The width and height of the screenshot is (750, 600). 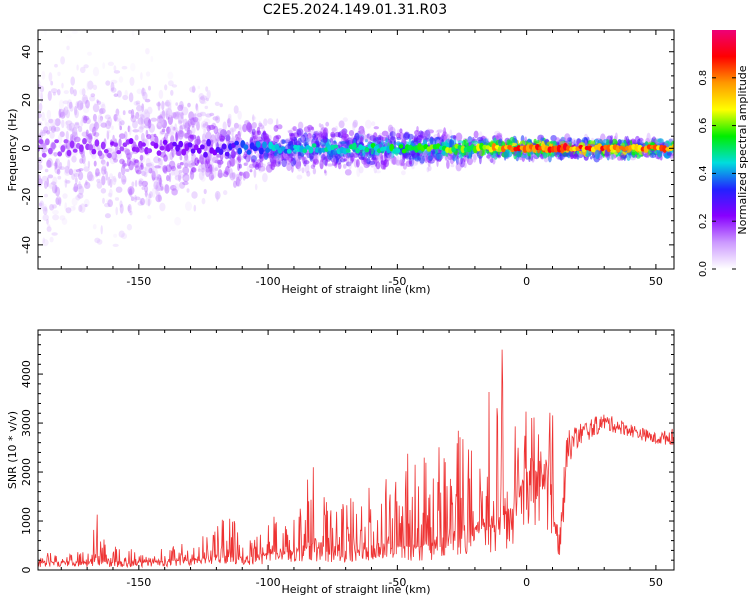 What do you see at coordinates (26, 52) in the screenshot?
I see `spectrogram-y-tick-label: 40` at bounding box center [26, 52].